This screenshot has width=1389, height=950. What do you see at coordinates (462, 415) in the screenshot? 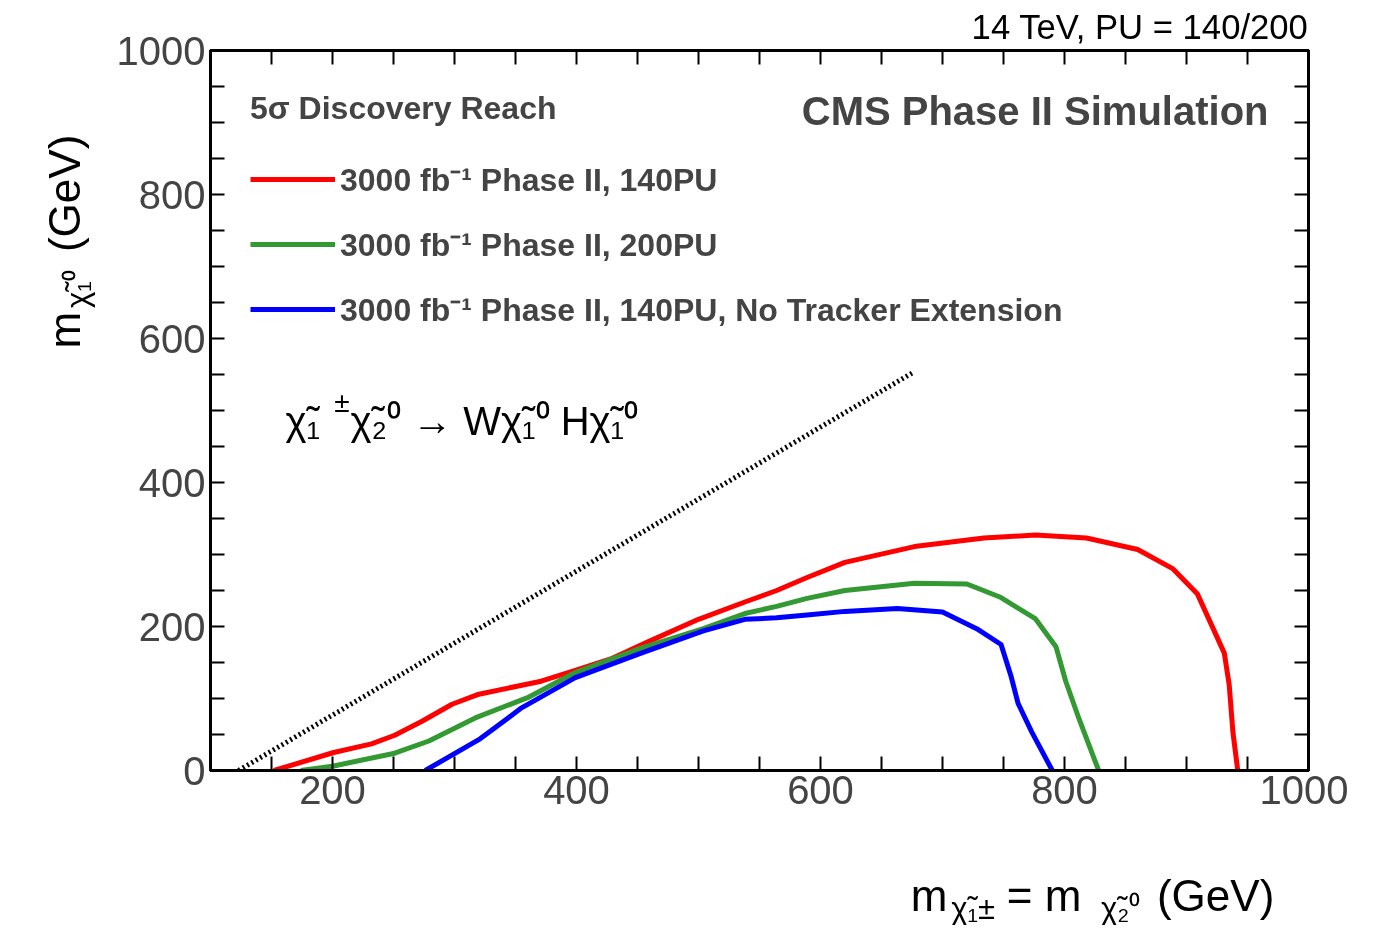
I see `annotation: χ̃₁±χ̃₂⁰ → Wχ̃₁⁰ Hχ̃₁⁰` at bounding box center [462, 415].